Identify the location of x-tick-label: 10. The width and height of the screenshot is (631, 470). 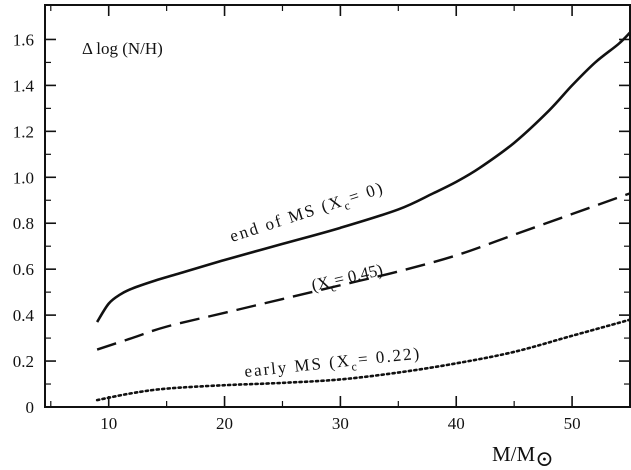
(108, 423).